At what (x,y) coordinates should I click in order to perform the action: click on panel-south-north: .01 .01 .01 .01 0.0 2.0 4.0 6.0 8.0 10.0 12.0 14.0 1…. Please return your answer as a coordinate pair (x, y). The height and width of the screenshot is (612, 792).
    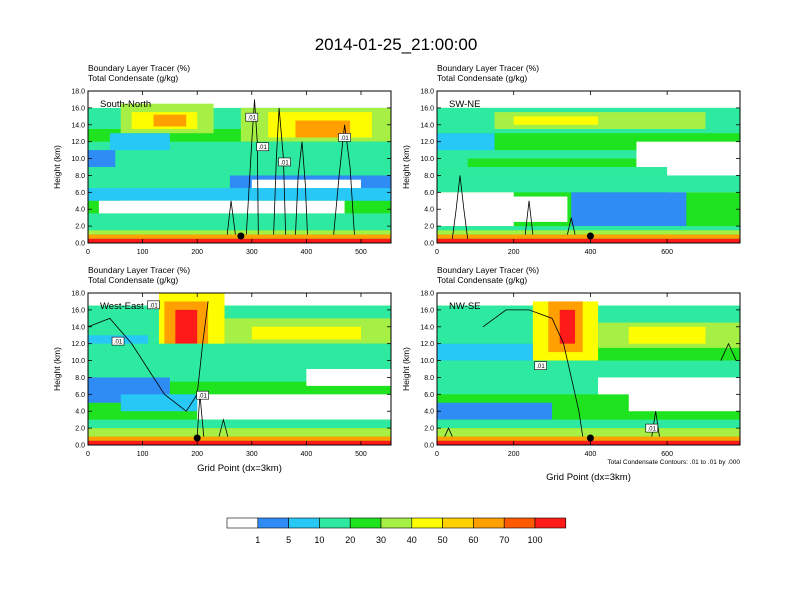
    Looking at the image, I should click on (222, 159).